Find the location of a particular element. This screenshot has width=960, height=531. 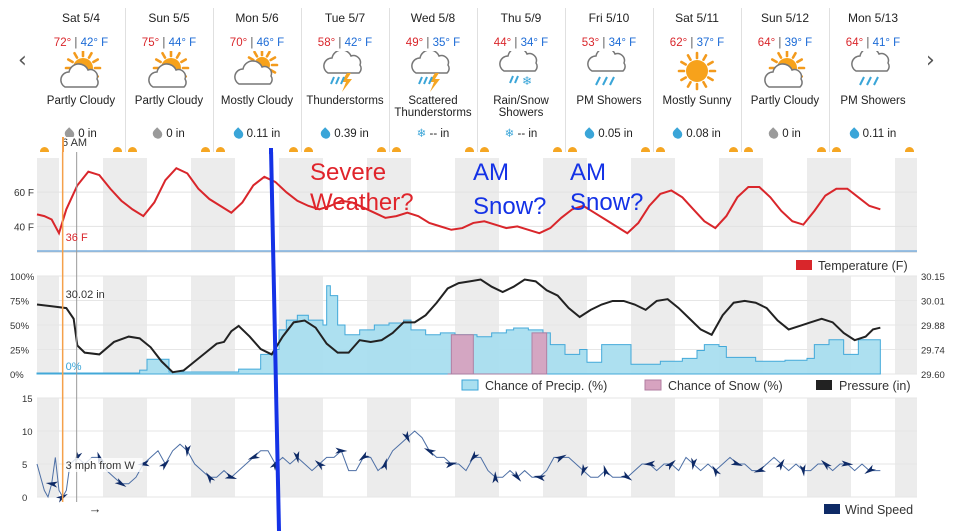

forecast-day-card: Mon 5/6 70° | 46° F Mostly Cloudy 0.11 in is located at coordinates (257, 80).